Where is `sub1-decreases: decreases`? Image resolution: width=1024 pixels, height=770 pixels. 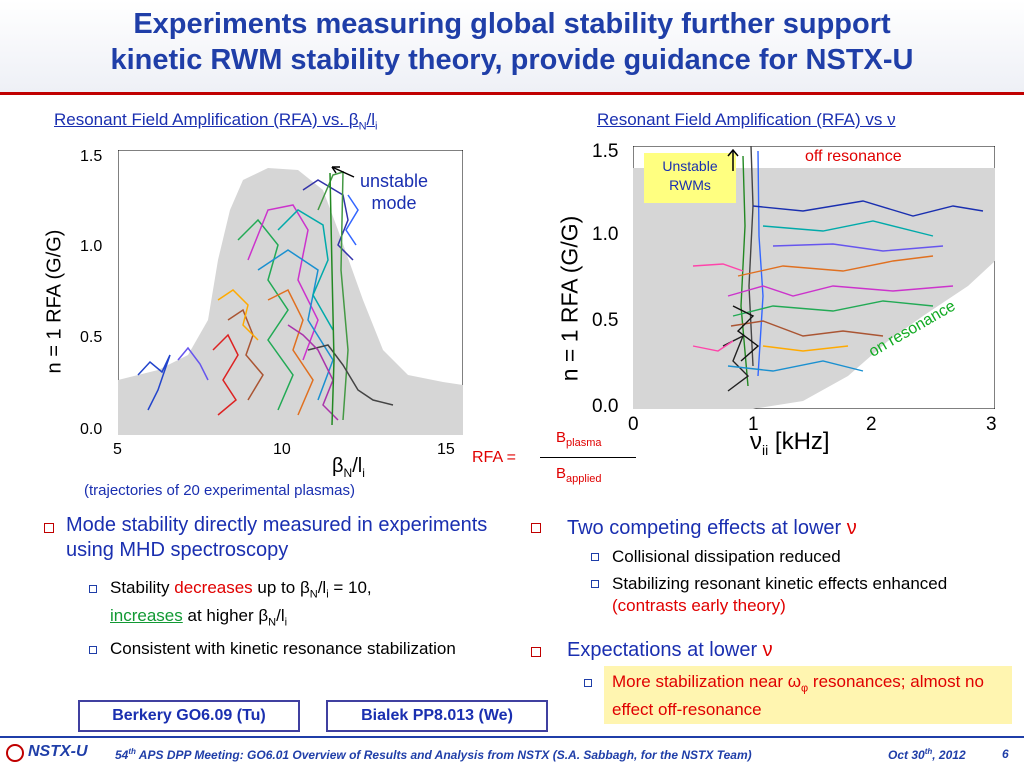 sub1-decreases: decreases is located at coordinates (213, 587).